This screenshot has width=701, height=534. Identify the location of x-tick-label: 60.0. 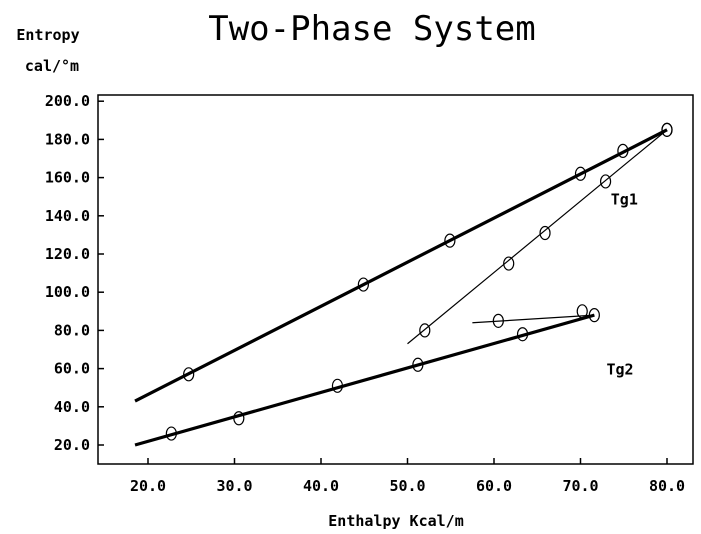
(494, 486).